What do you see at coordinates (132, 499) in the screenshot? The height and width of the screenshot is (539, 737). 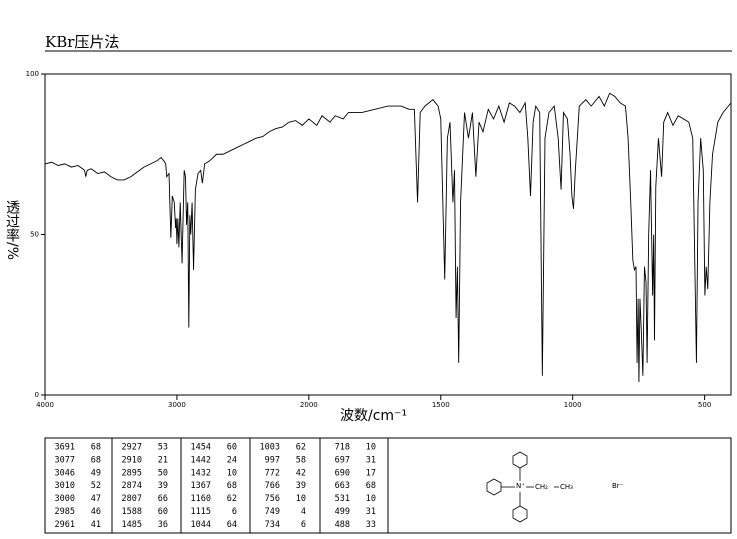 I see `table-cell: 2807` at bounding box center [132, 499].